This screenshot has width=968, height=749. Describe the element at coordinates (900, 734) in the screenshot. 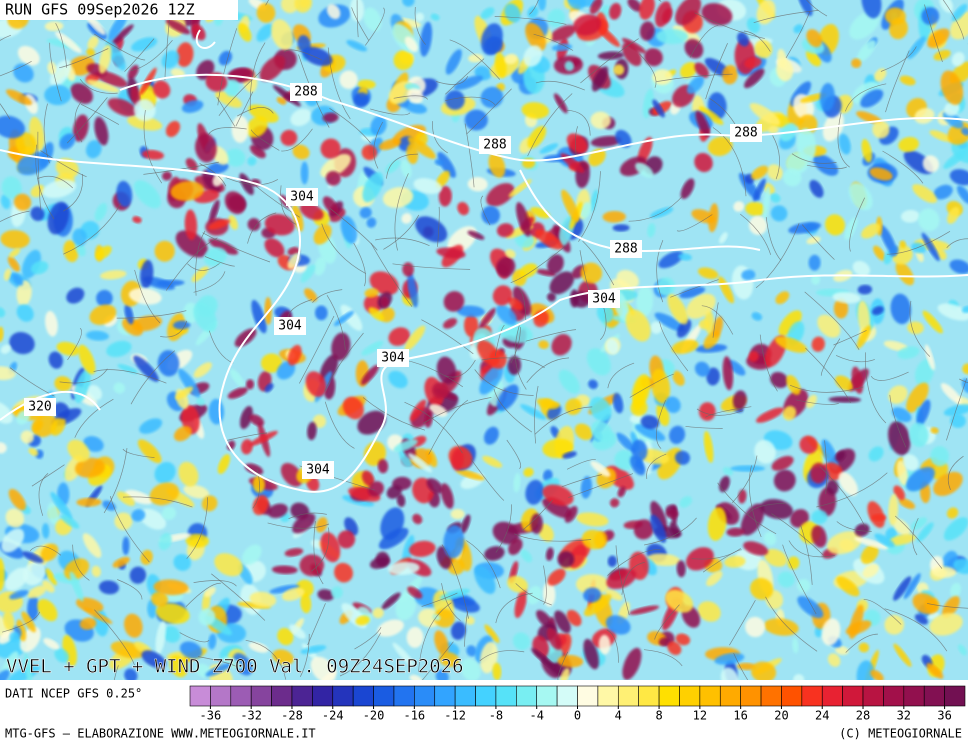

I see `footer-right: (C) METEOGIORNALE` at that location.